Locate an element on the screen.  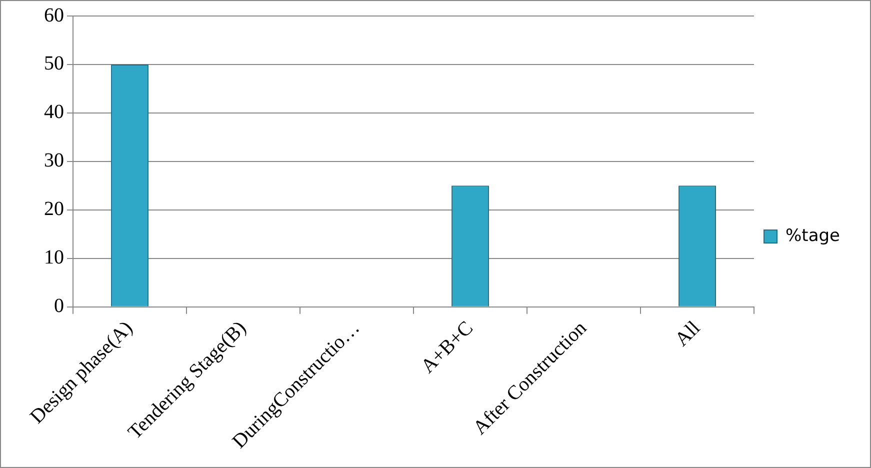
y-tick-label: 50 is located at coordinates (54, 63).